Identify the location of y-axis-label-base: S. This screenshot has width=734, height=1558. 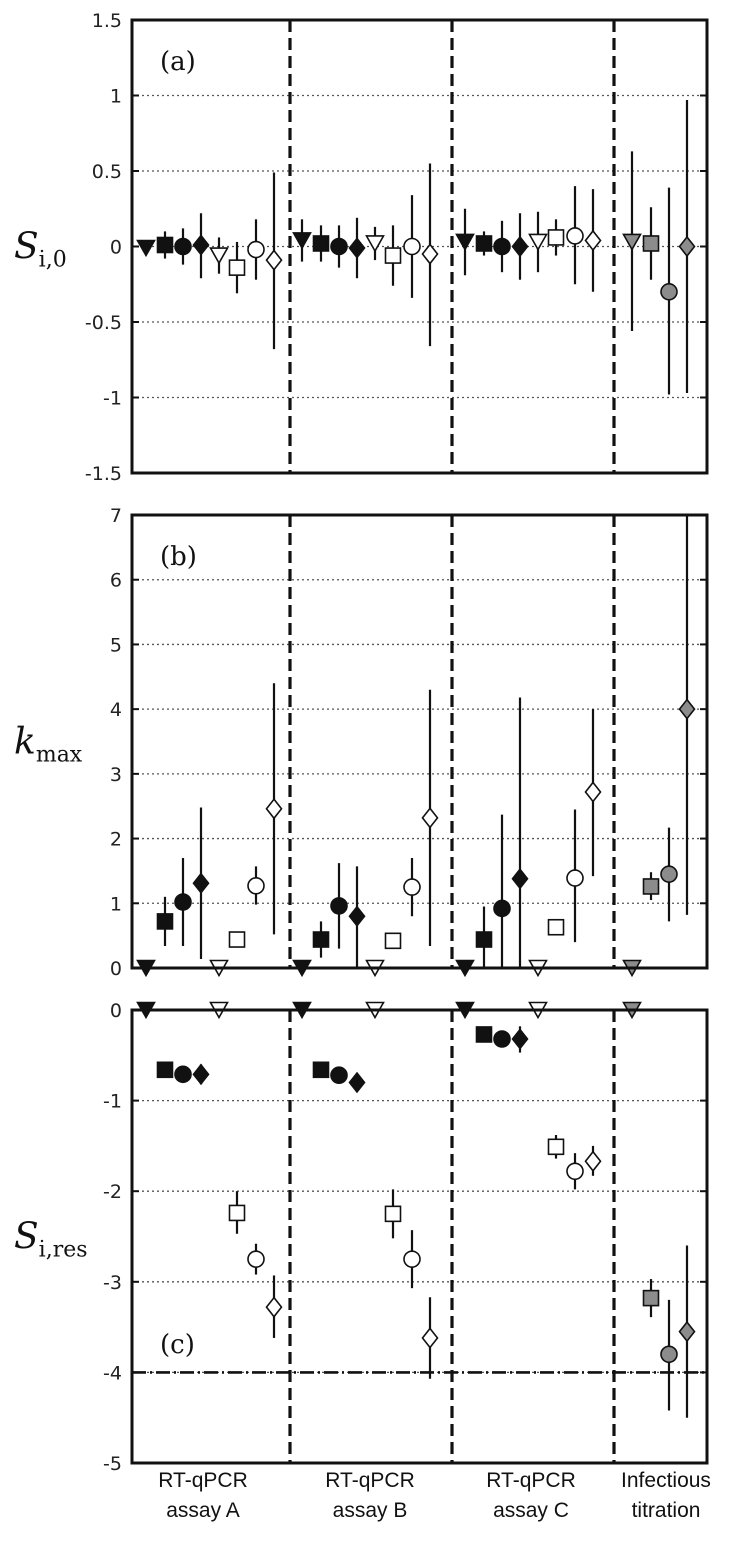
(26, 1237).